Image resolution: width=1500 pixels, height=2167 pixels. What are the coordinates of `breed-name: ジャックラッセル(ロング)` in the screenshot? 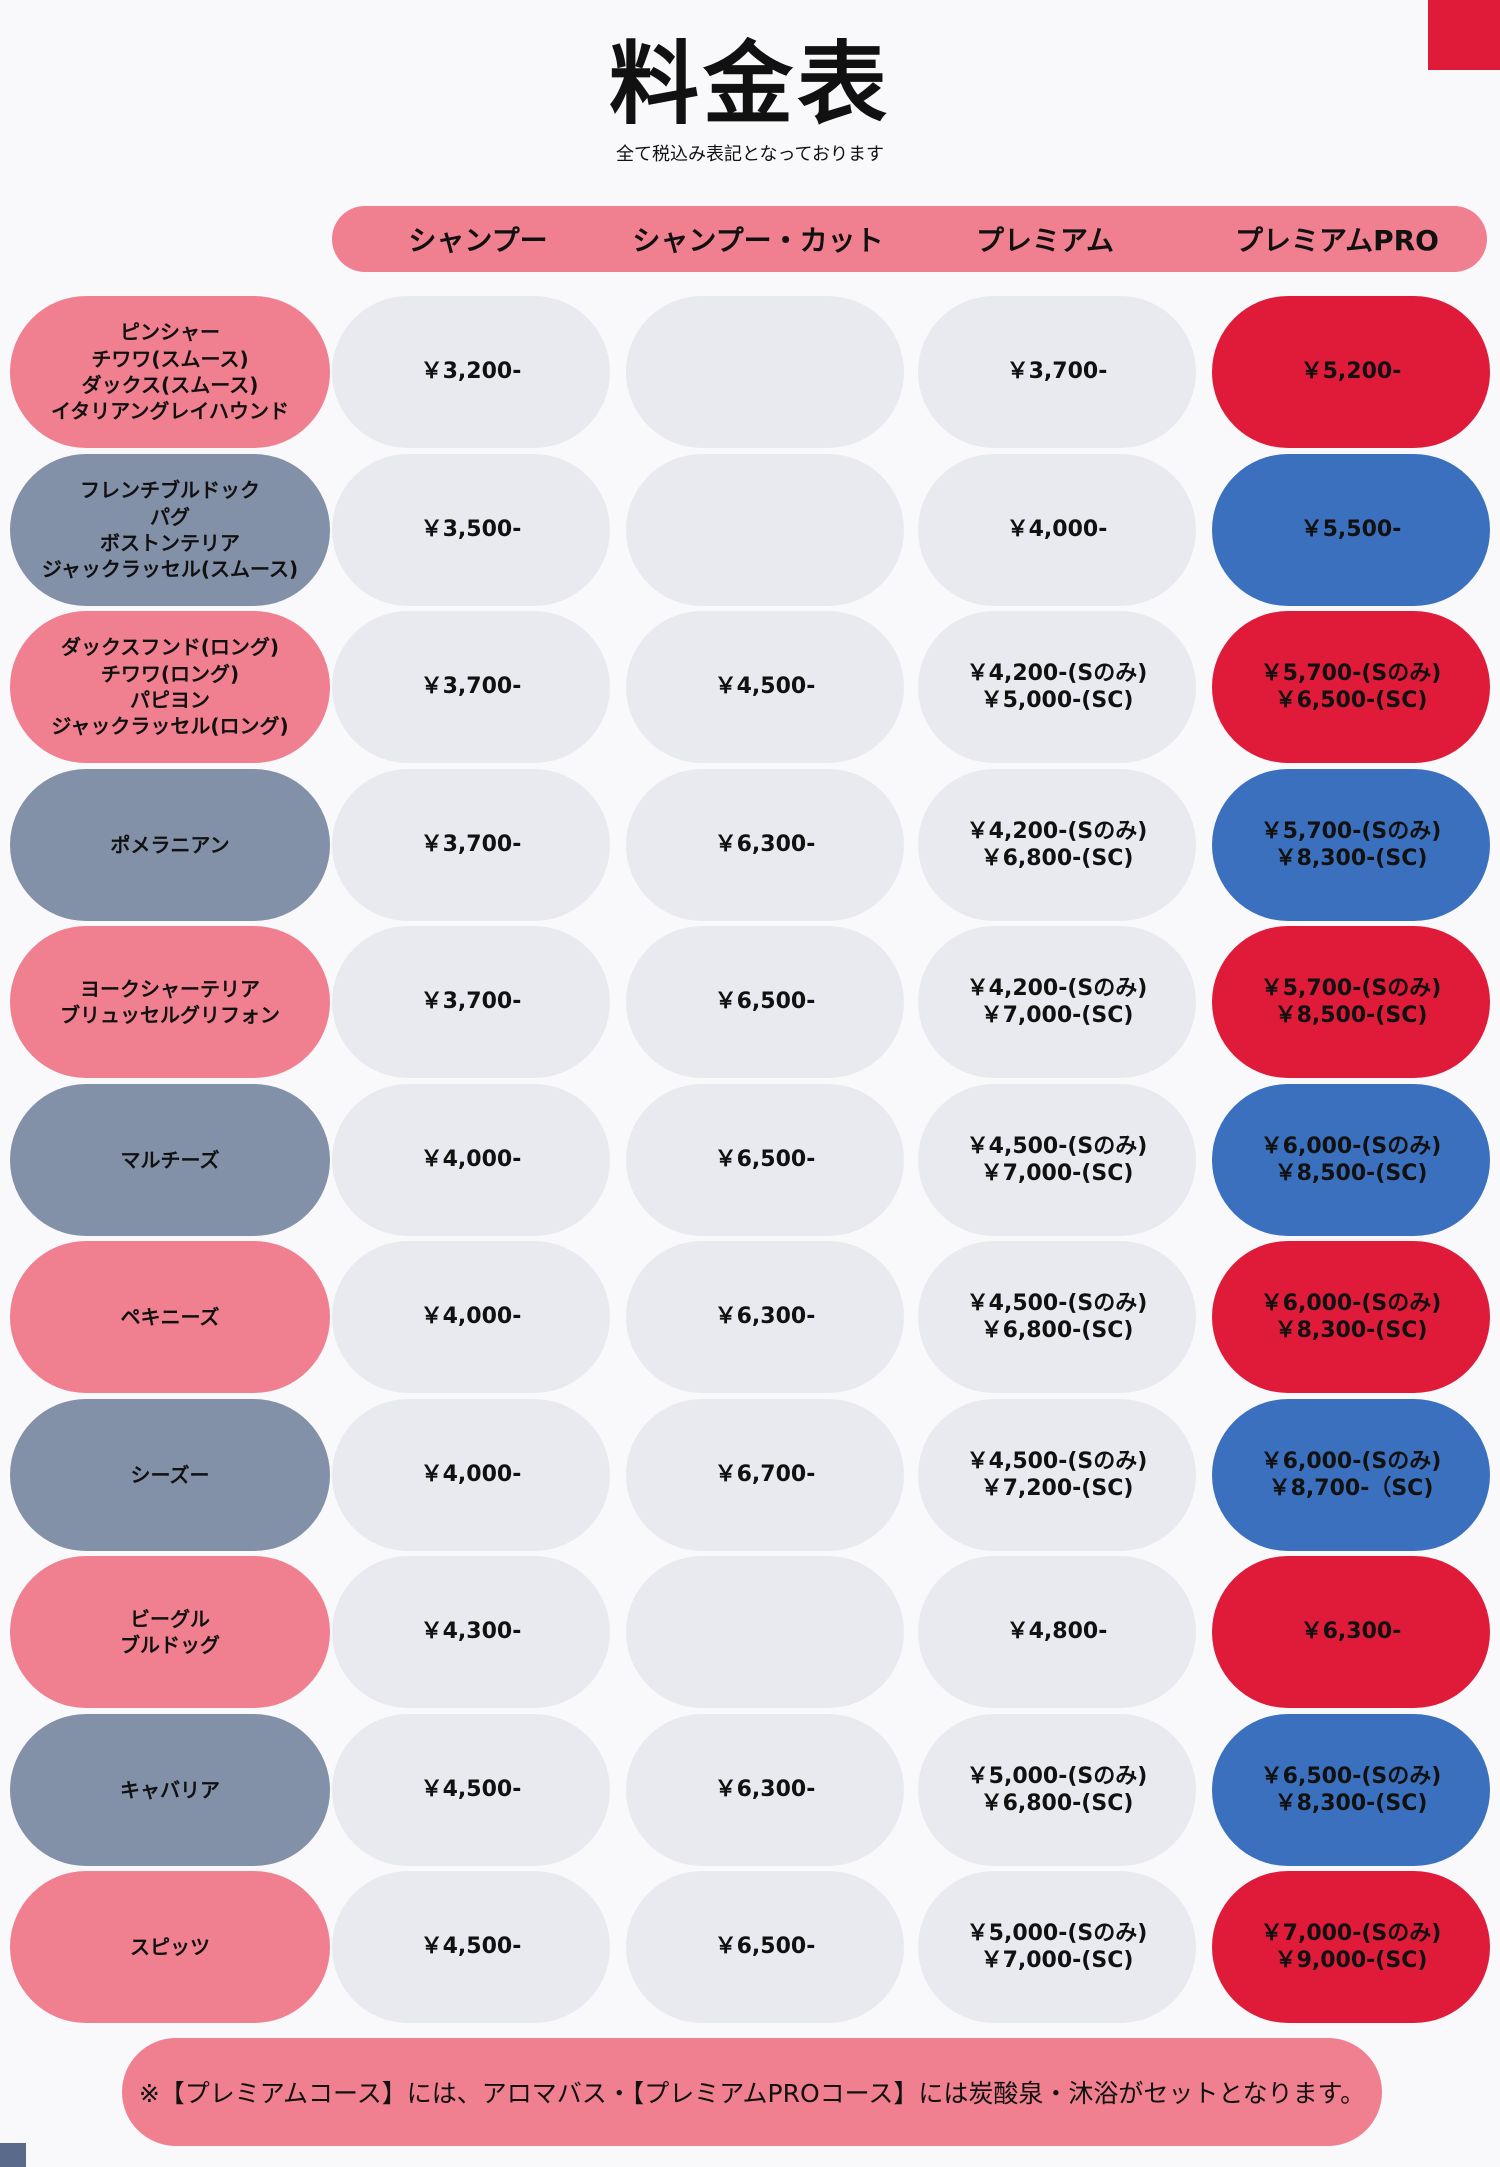 It's located at (170, 726).